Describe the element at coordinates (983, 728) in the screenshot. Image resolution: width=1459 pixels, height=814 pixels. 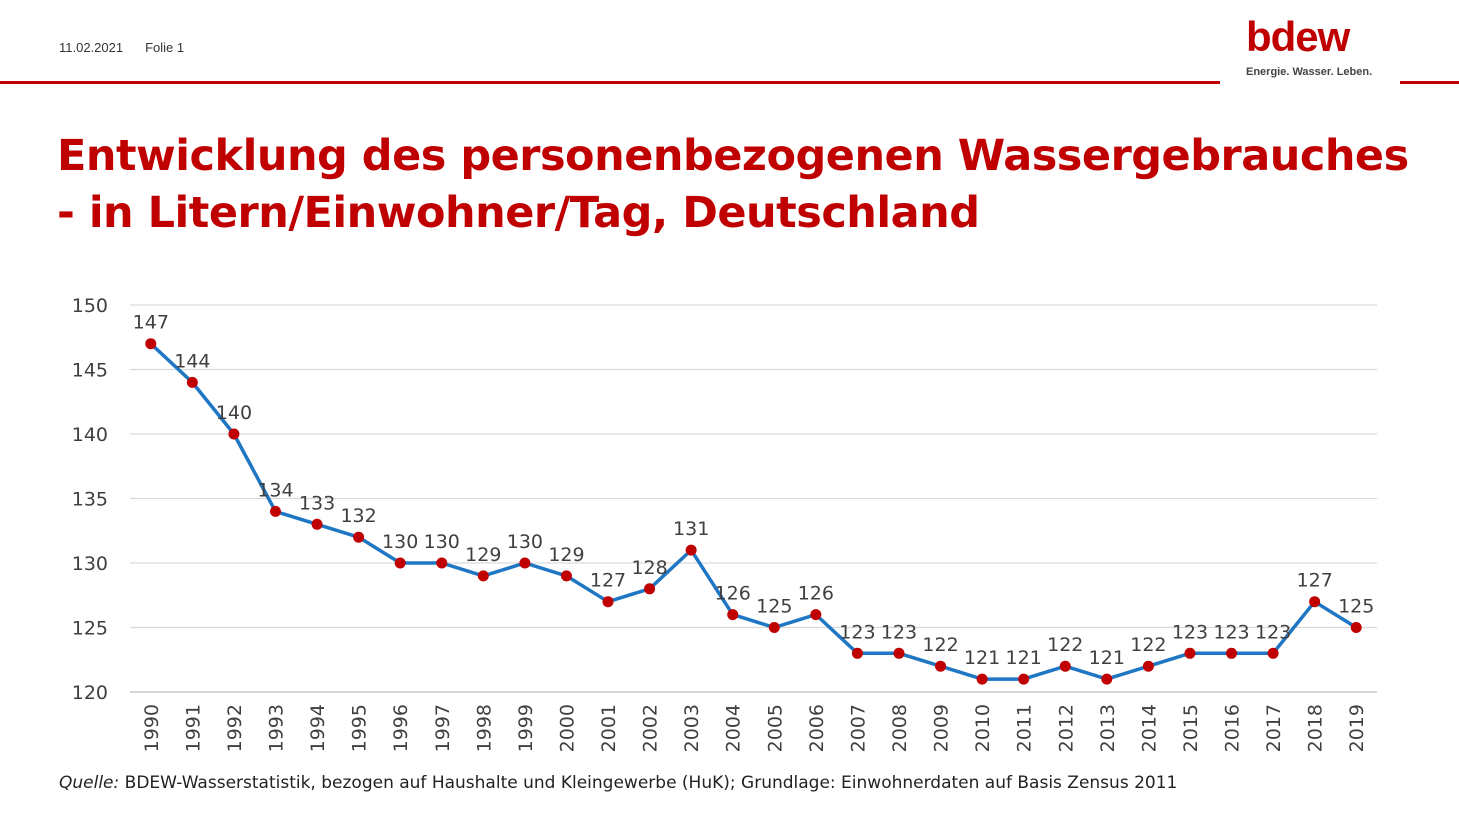
I see `x-tick-label: 2010` at that location.